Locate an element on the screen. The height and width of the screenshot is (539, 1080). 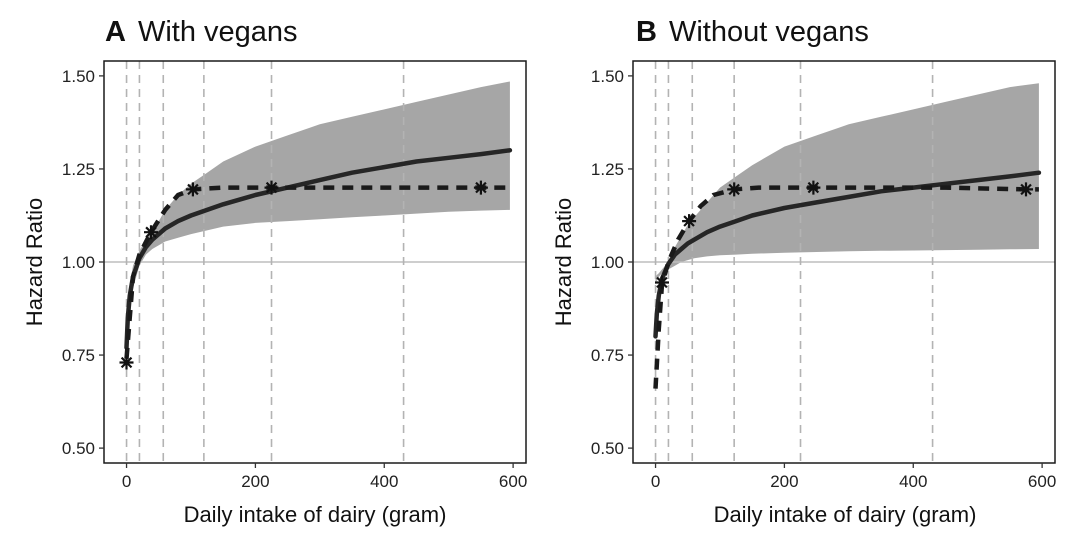
panel-b-y-tick-label-0: 0.50 is located at coordinates (607, 448).